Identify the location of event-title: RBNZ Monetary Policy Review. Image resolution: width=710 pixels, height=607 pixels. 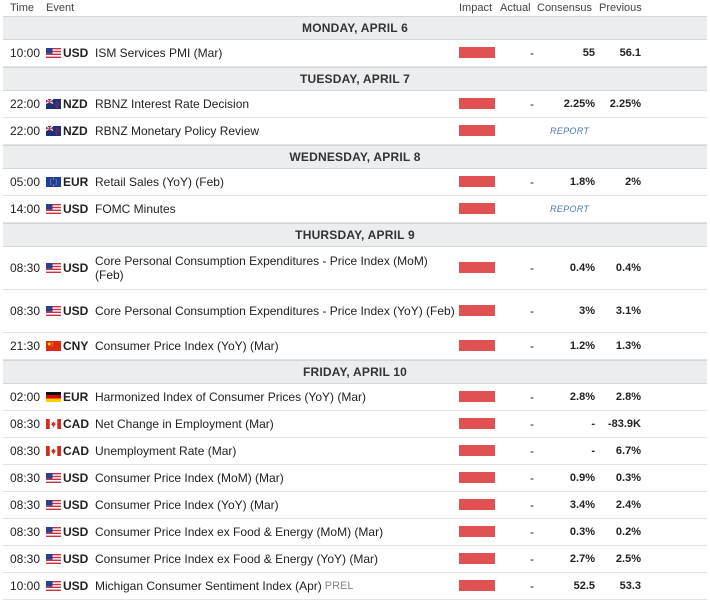
(275, 131).